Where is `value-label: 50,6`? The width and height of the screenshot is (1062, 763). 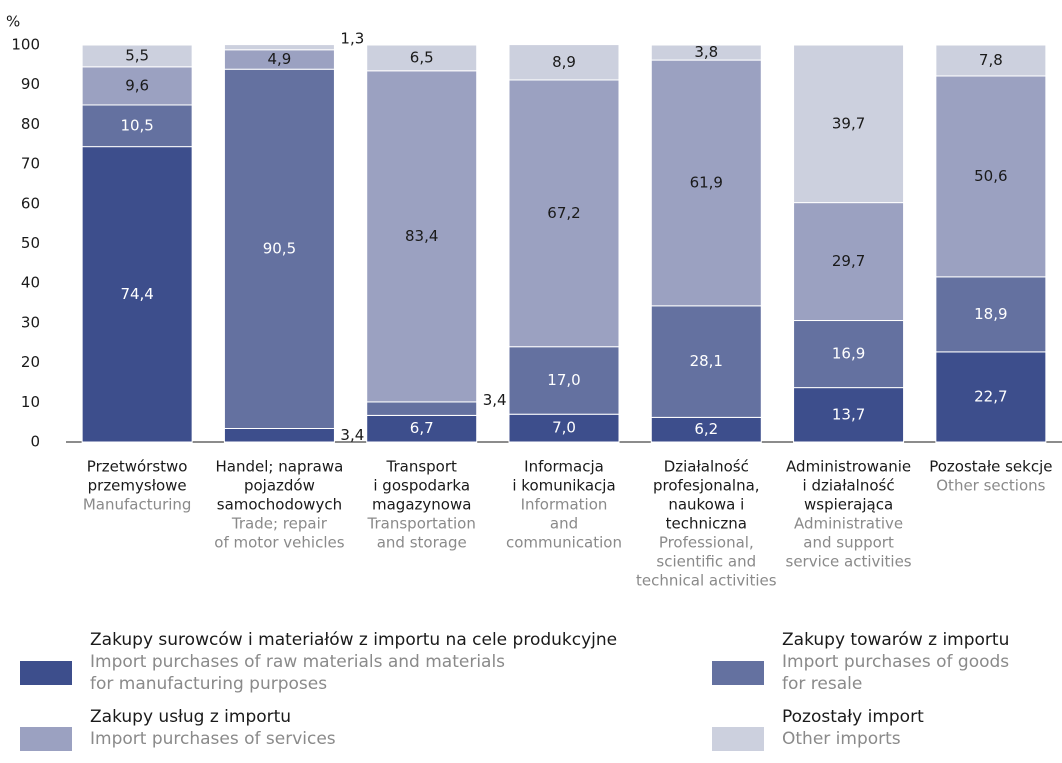 value-label: 50,6 is located at coordinates (990, 176).